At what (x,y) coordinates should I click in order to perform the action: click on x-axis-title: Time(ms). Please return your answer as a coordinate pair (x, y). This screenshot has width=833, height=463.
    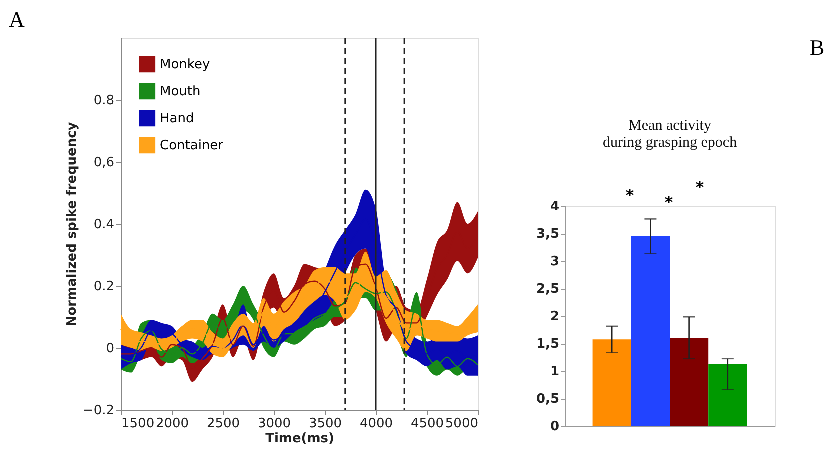
    Looking at the image, I should click on (300, 439).